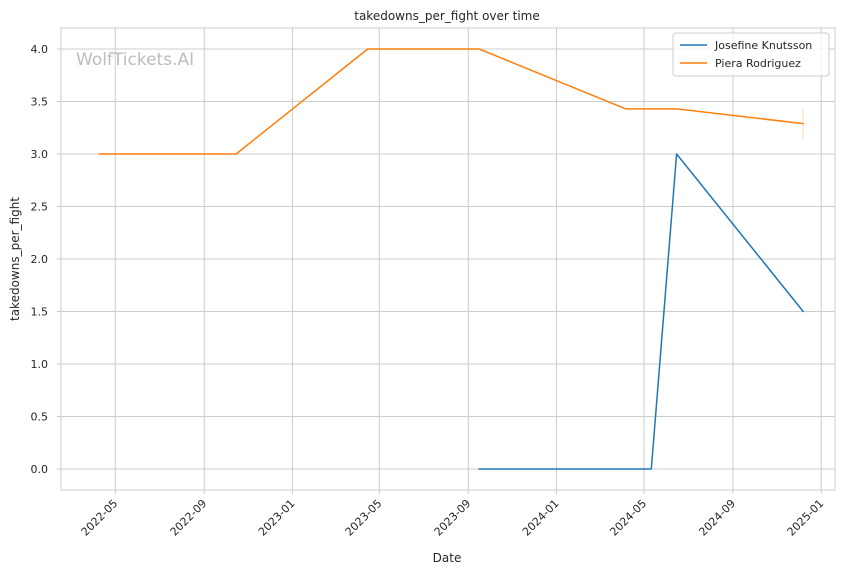  What do you see at coordinates (40, 102) in the screenshot?
I see `y-tick-label: 3.5` at bounding box center [40, 102].